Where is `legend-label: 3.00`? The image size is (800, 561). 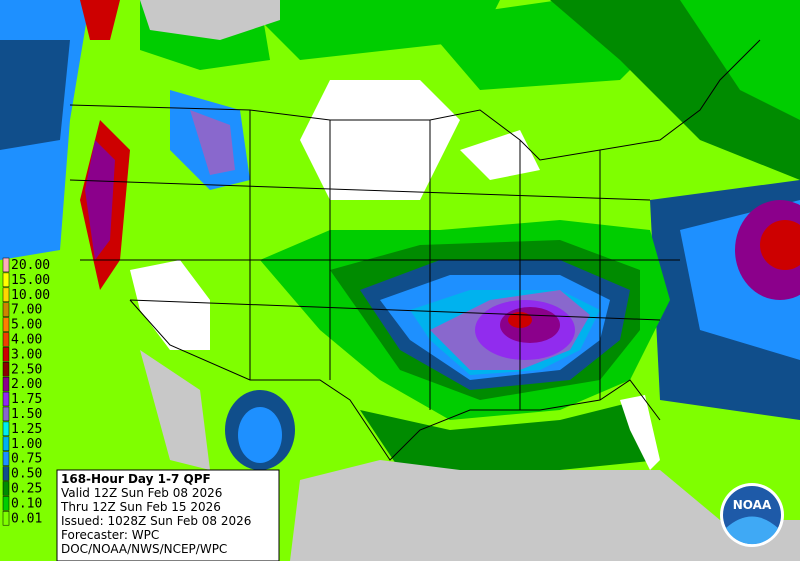
legend-label: 3.00 is located at coordinates (26, 354).